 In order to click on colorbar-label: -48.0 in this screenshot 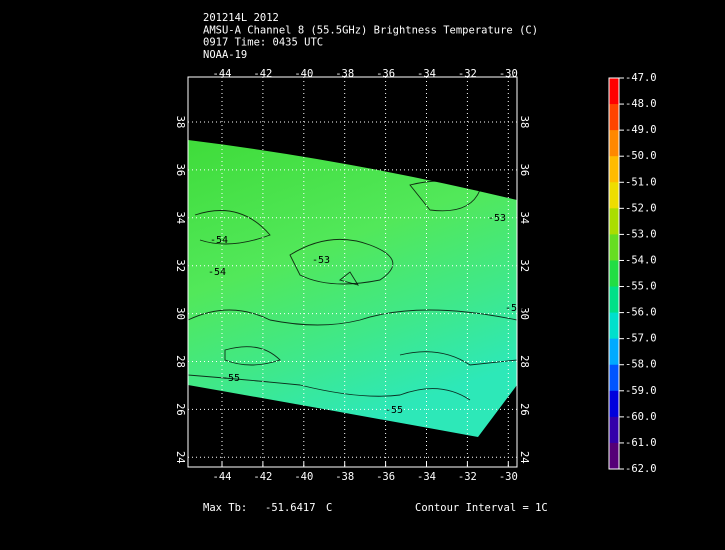, I will do `click(641, 104)`.